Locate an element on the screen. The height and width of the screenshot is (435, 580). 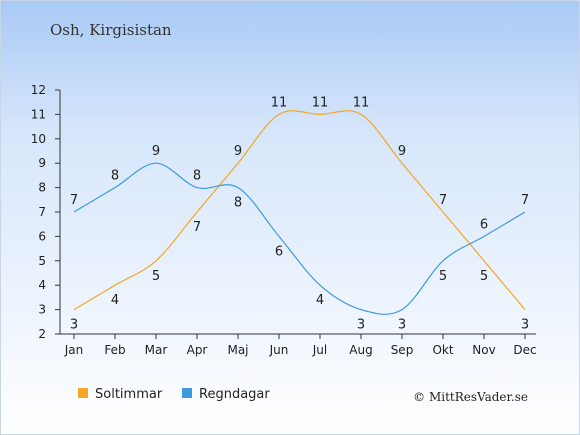
y-tick-label: 11 is located at coordinates (38, 114).